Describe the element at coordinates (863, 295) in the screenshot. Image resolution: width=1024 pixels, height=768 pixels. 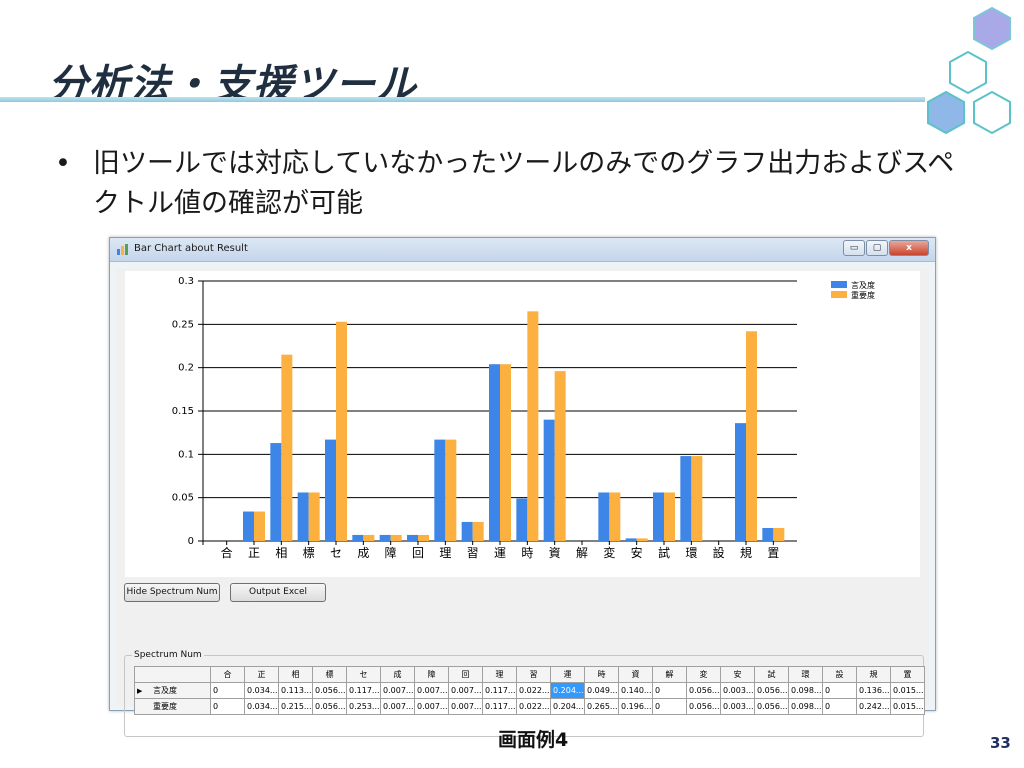
I see `legend-label: 重要度` at that location.